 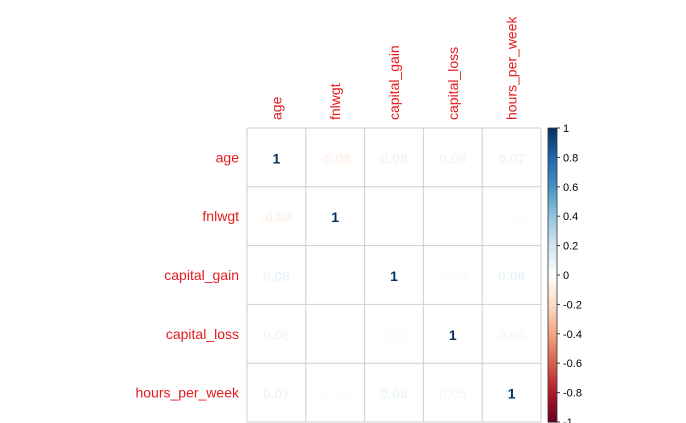 What do you see at coordinates (202, 334) in the screenshot?
I see `row-label: capital_loss` at bounding box center [202, 334].